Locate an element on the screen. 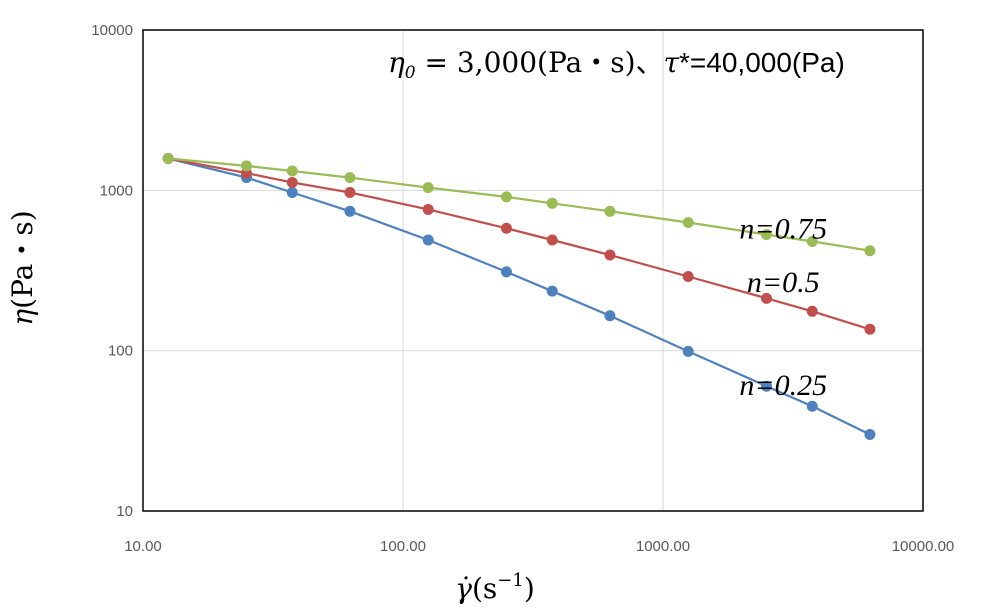 This screenshot has width=1000, height=610. parameter-annotation: η0 = 3,000(Pa・s)、τ*=40,000(Pa) is located at coordinates (616, 64).